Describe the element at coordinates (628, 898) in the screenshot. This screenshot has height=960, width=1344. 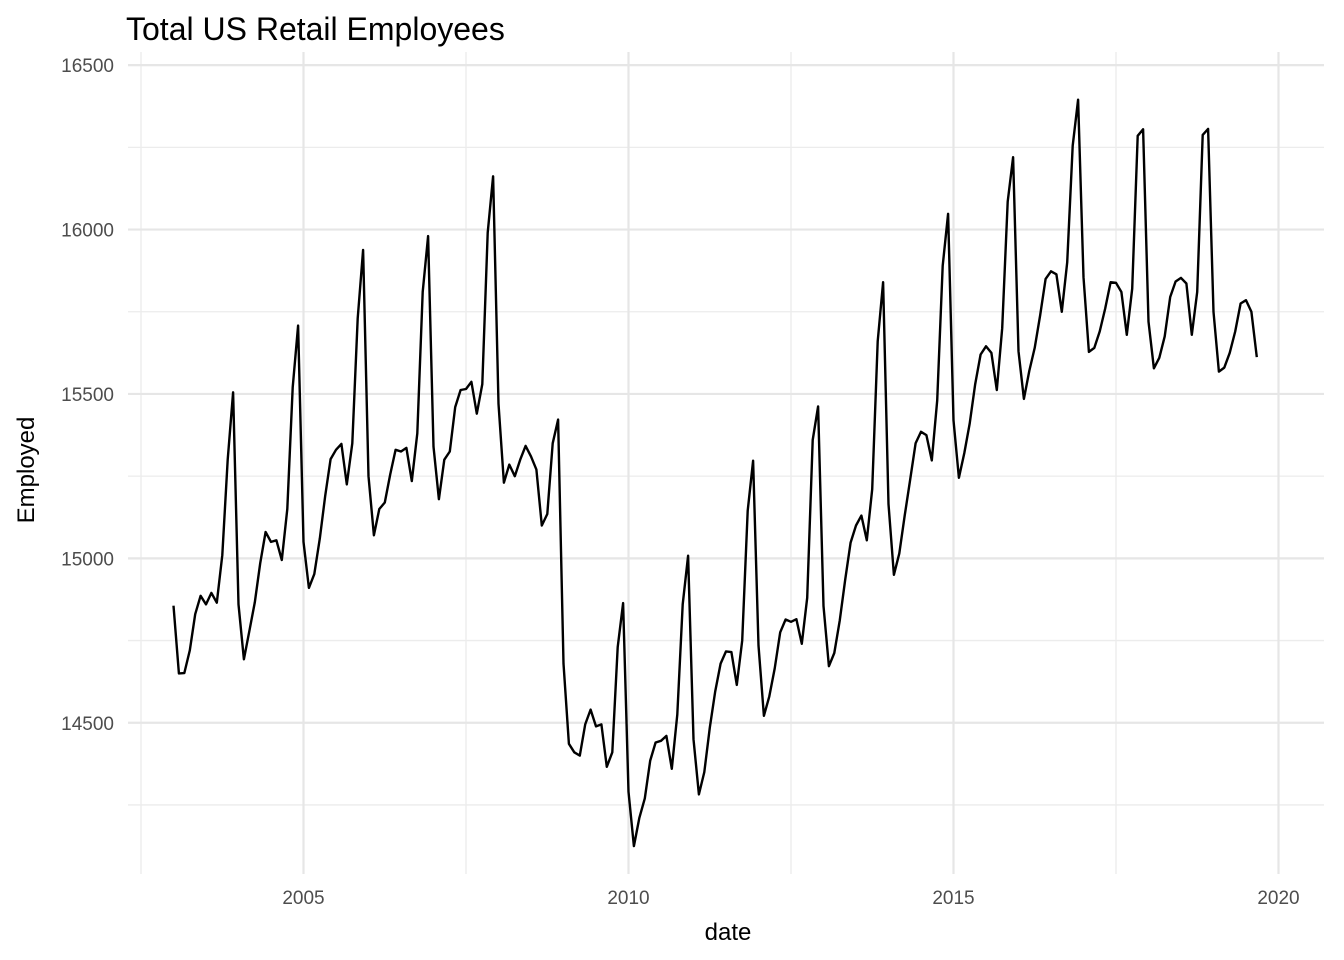
I see `x-tick-label: 2010` at that location.